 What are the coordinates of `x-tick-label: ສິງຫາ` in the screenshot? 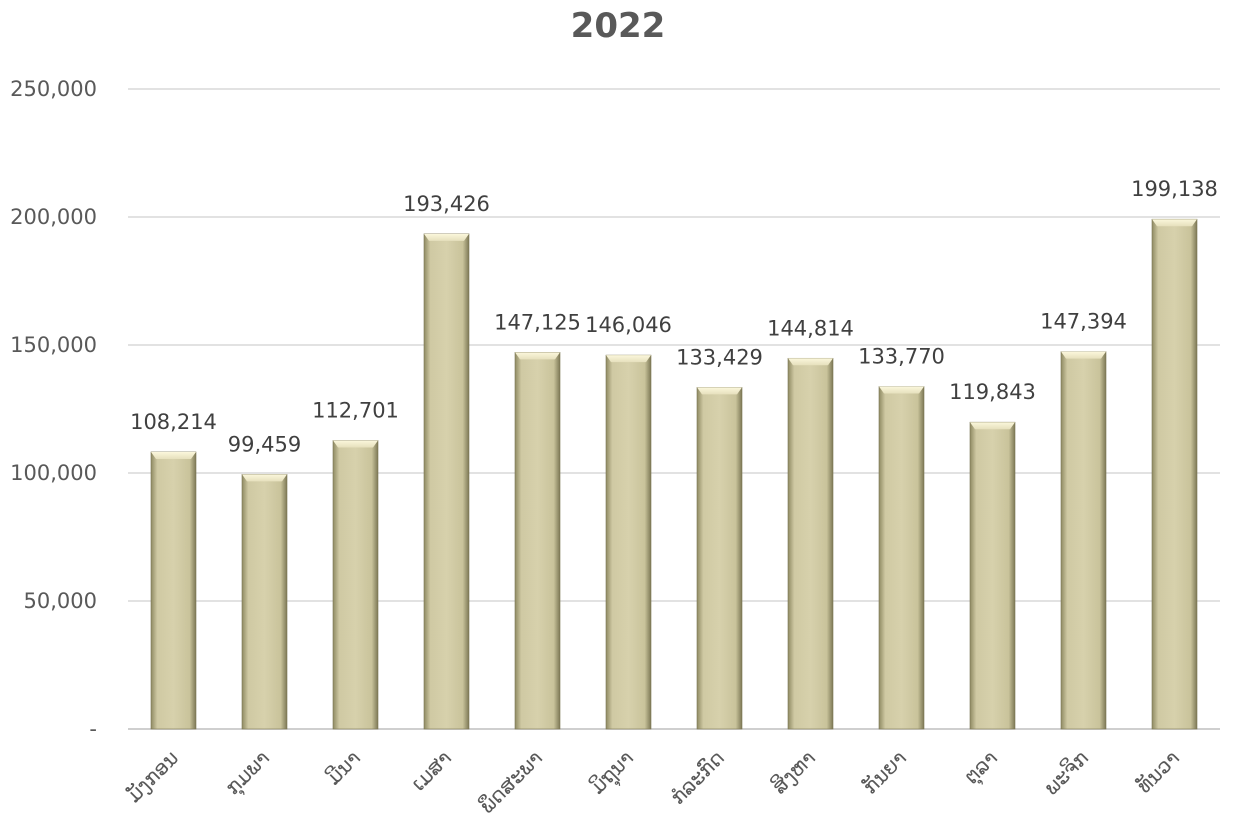 It's located at (793, 771).